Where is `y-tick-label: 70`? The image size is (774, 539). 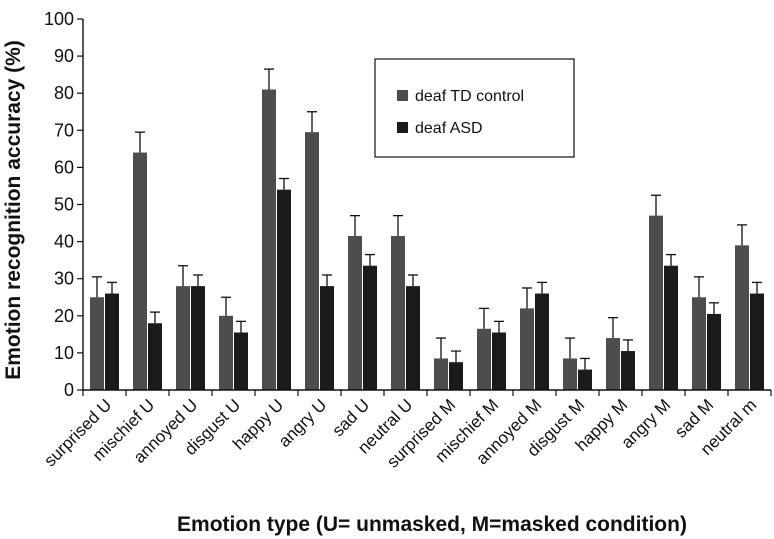
y-tick-label: 70 is located at coordinates (64, 130).